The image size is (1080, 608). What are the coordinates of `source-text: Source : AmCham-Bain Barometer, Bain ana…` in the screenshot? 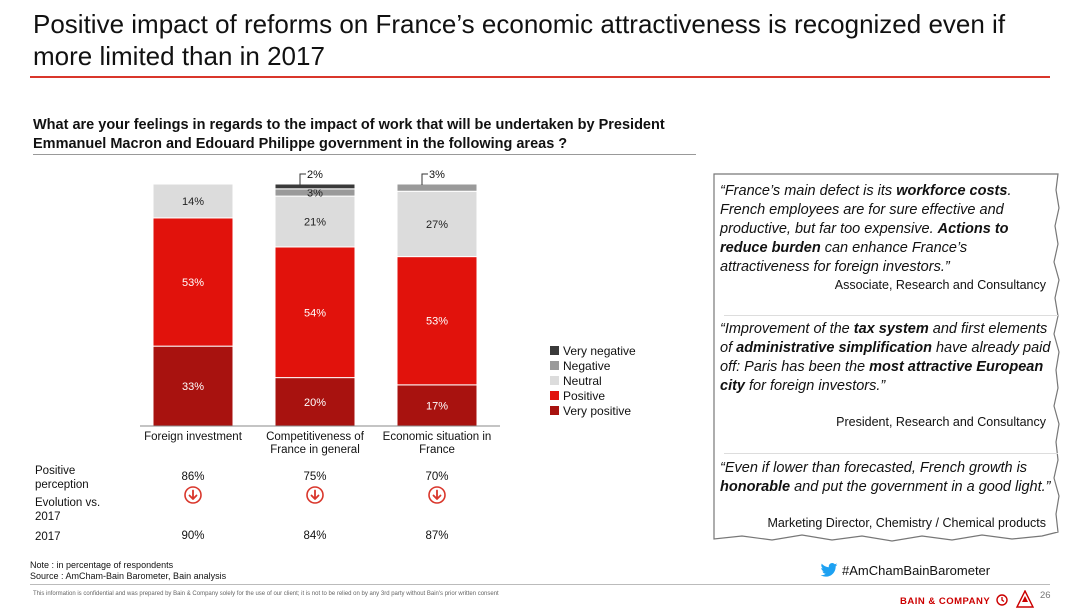 It's located at (128, 576).